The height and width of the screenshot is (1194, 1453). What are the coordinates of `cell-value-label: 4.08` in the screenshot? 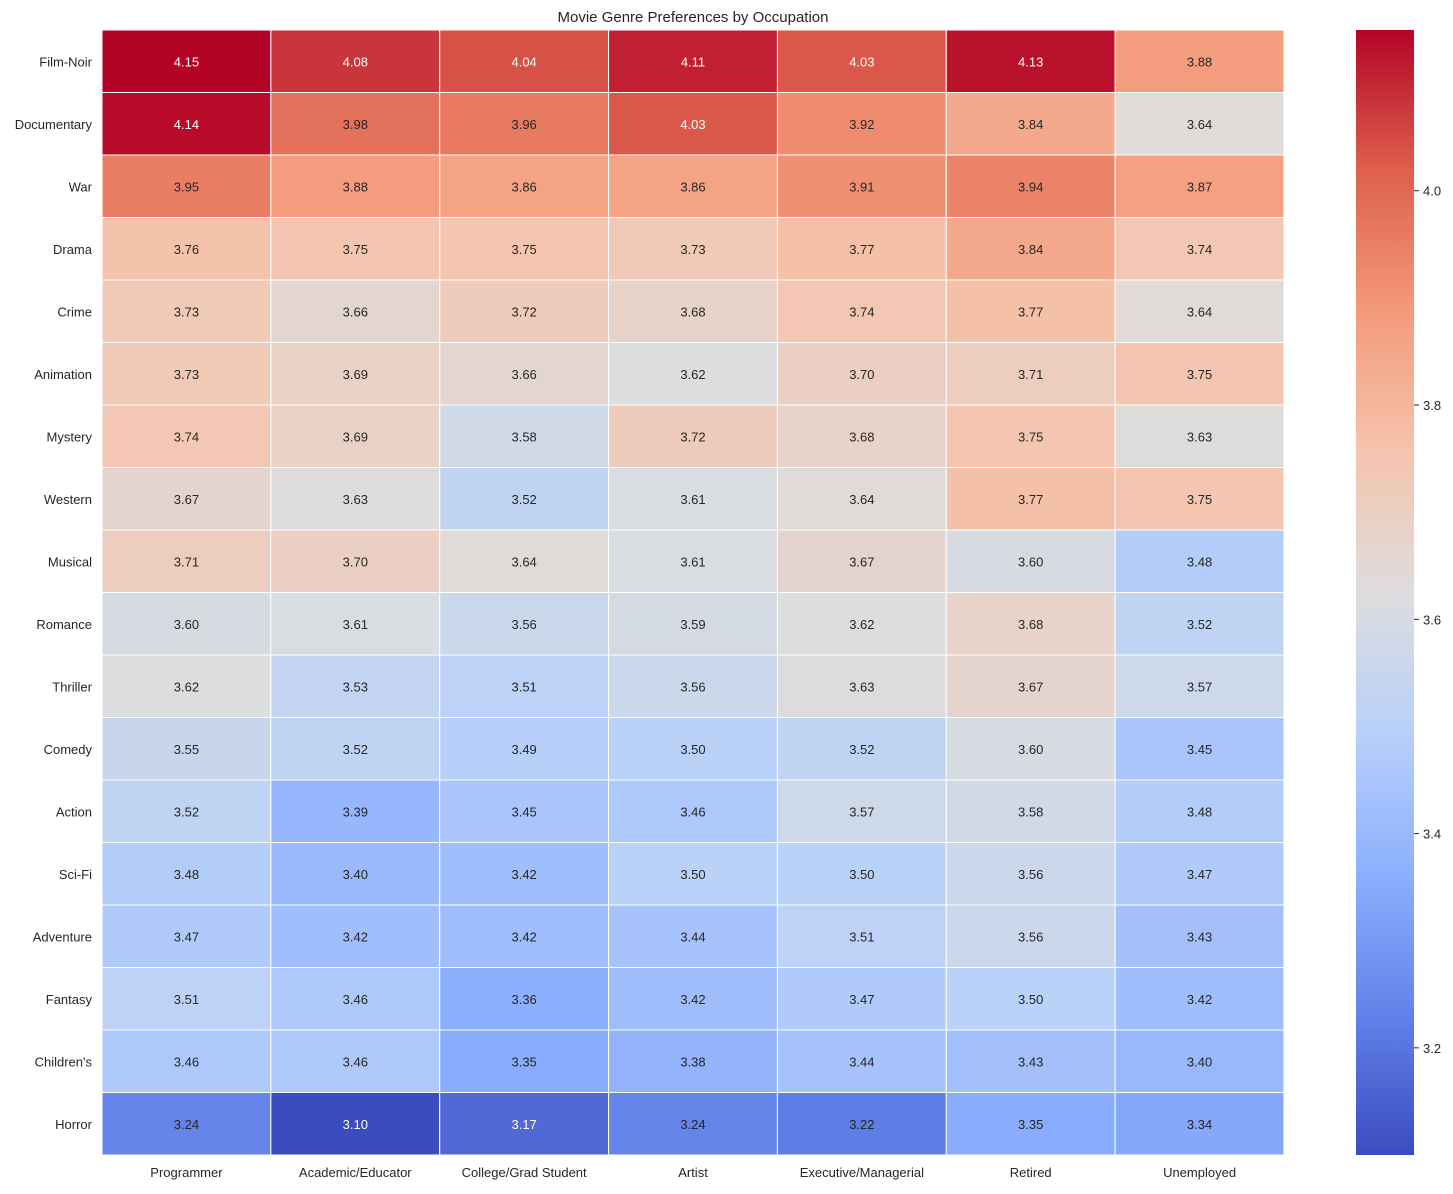 It's located at (355, 61).